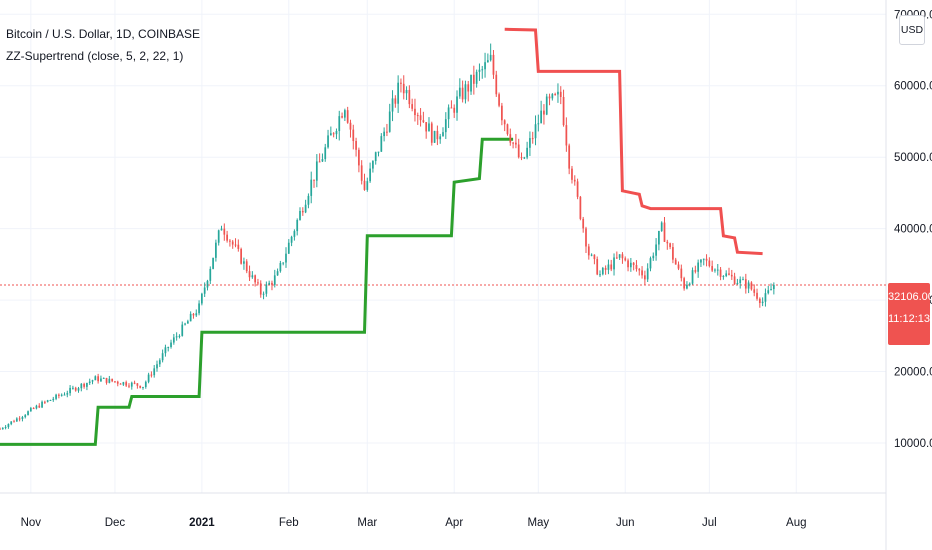  What do you see at coordinates (796, 523) in the screenshot?
I see `time-tick-label: Aug` at bounding box center [796, 523].